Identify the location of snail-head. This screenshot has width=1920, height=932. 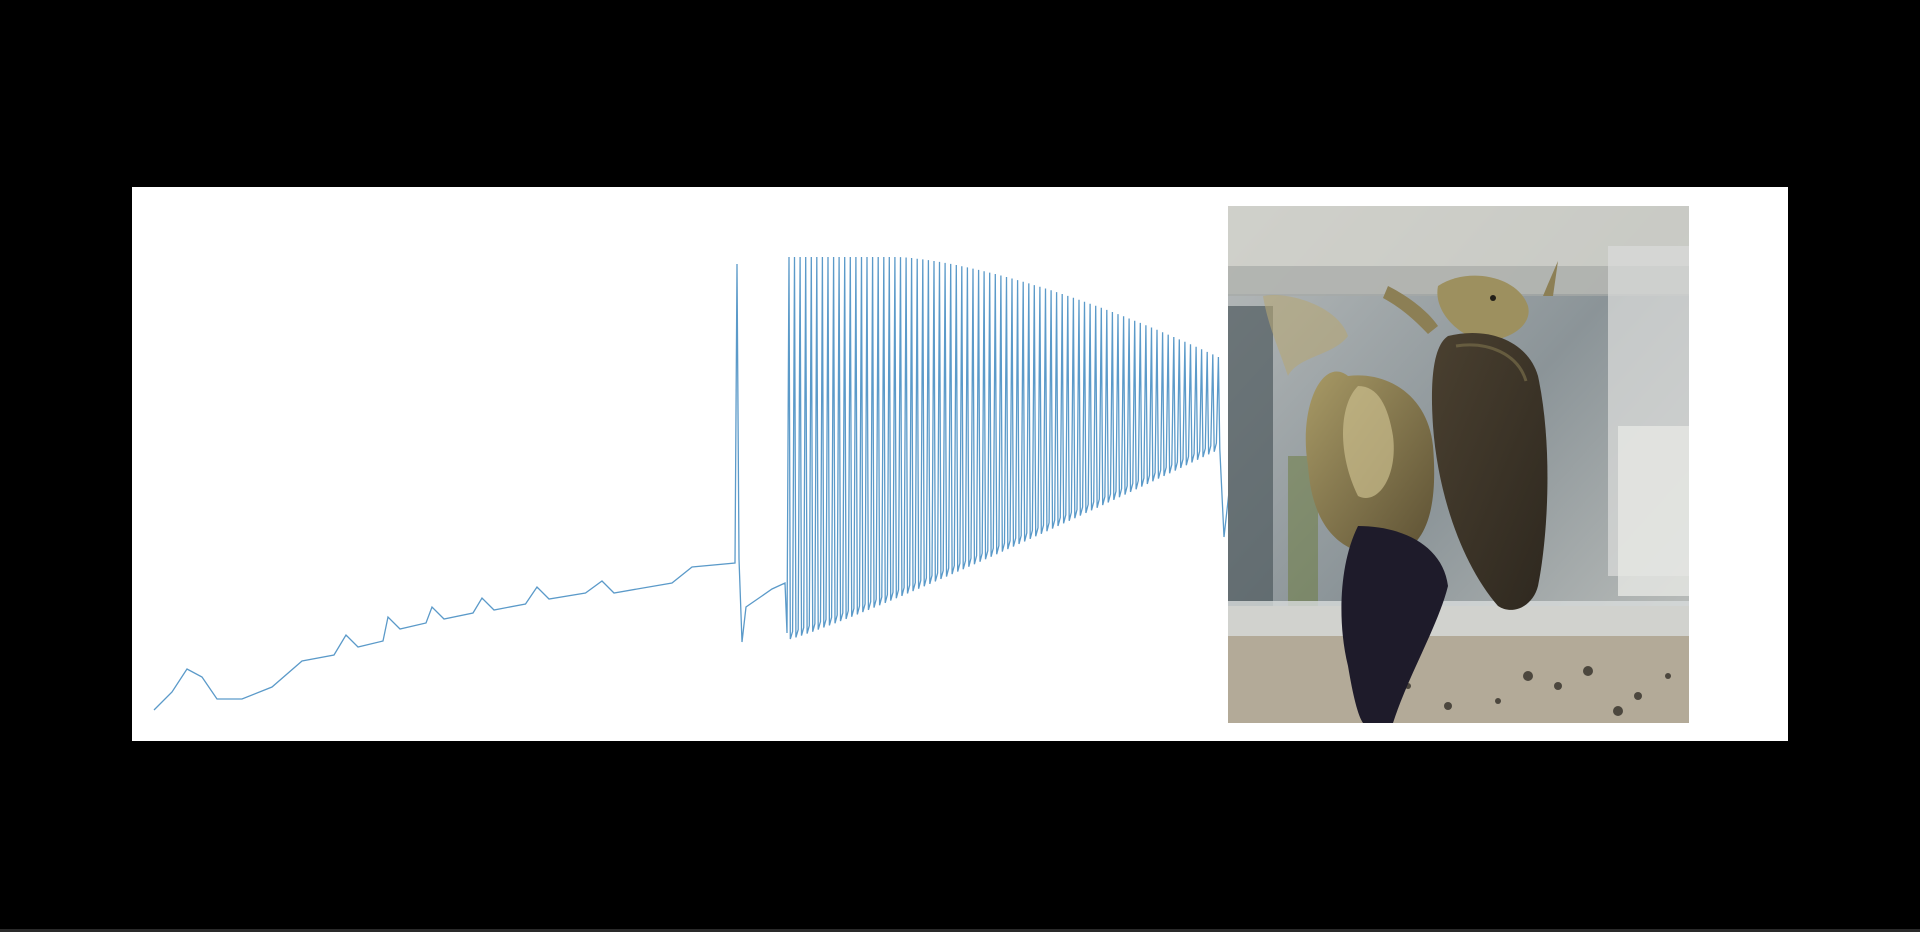
(1483, 308).